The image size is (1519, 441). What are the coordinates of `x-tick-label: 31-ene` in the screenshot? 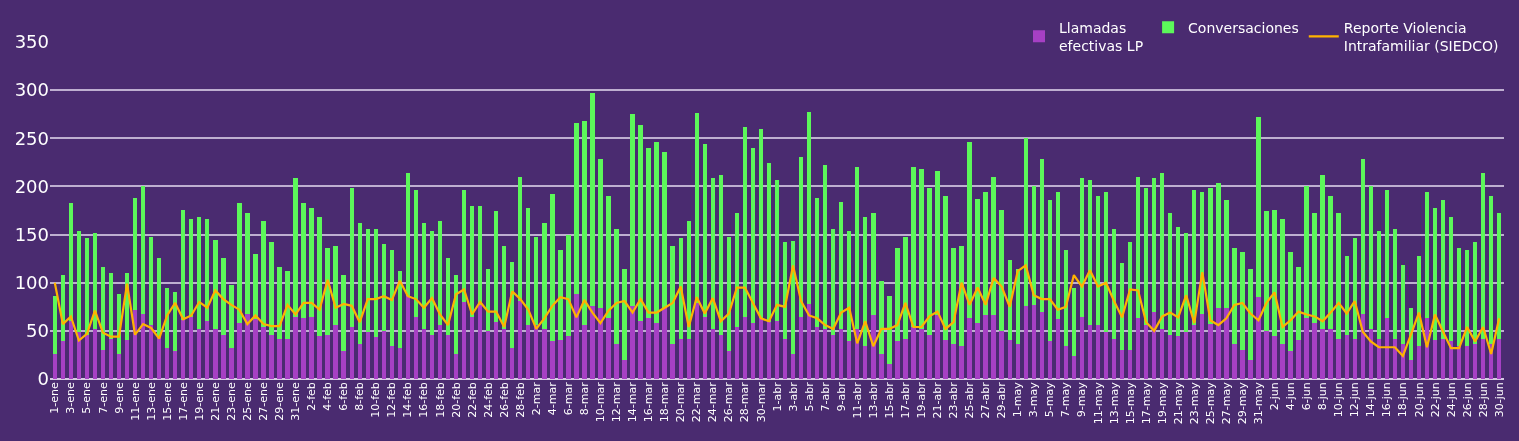 It's located at (296, 401).